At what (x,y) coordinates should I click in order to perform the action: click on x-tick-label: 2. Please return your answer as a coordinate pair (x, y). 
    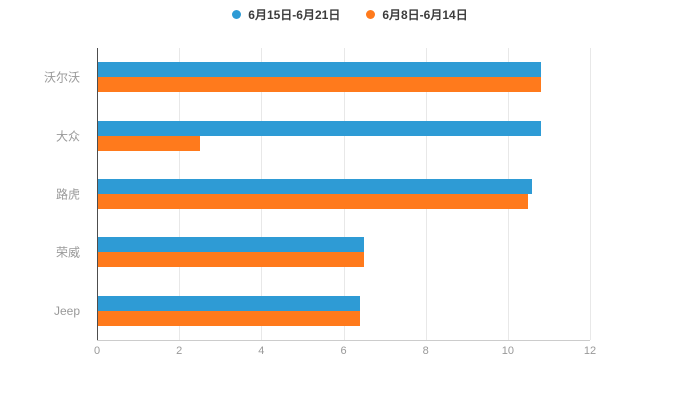
    Looking at the image, I should click on (179, 351).